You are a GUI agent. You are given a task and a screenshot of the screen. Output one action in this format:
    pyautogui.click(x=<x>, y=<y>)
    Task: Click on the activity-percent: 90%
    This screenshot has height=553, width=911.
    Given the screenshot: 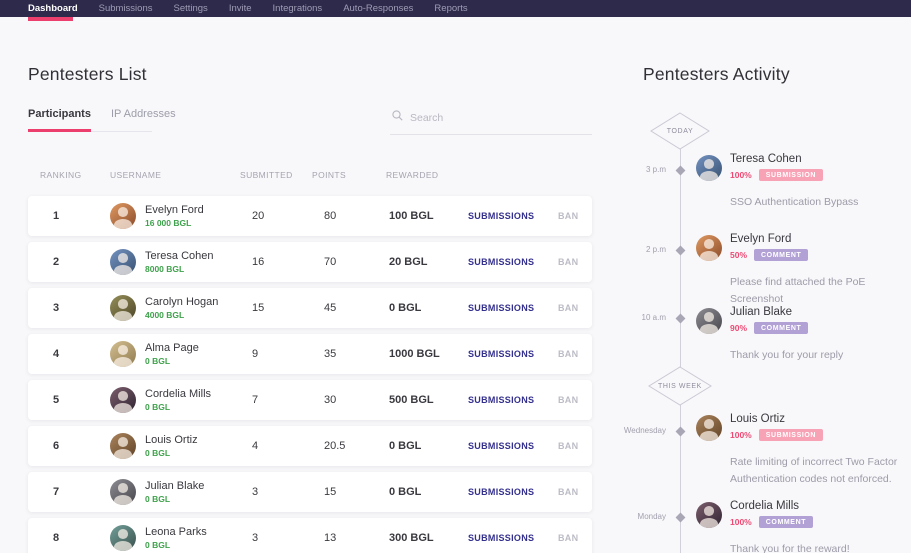 What is the action you would take?
    pyautogui.click(x=739, y=328)
    